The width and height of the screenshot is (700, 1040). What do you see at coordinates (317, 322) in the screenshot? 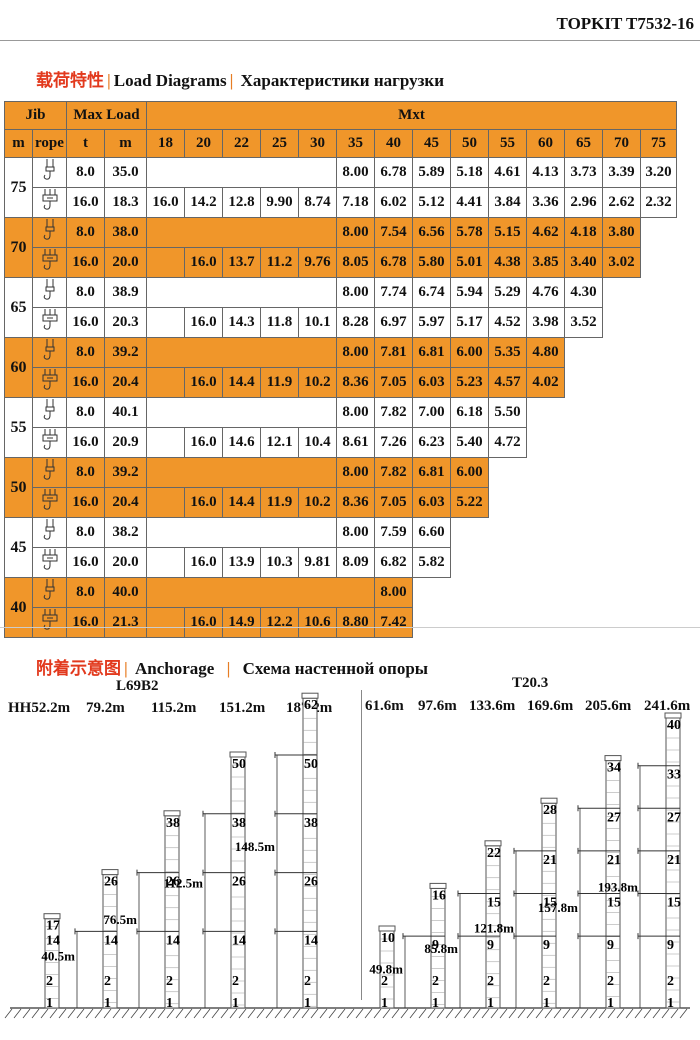
I see `load-value: 10.1` at bounding box center [317, 322].